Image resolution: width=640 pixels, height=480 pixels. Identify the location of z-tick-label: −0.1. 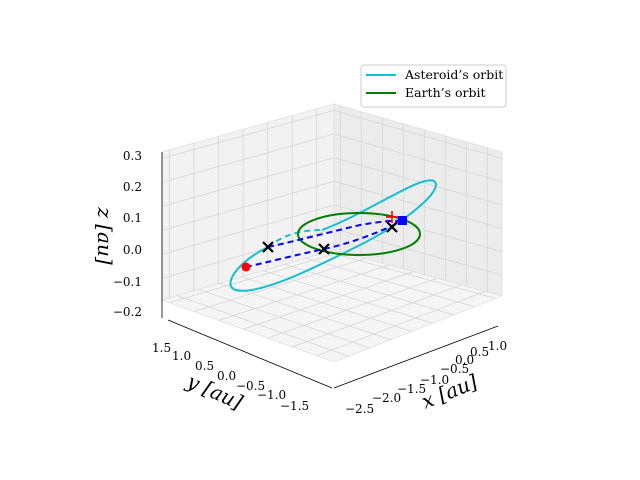
(127, 282).